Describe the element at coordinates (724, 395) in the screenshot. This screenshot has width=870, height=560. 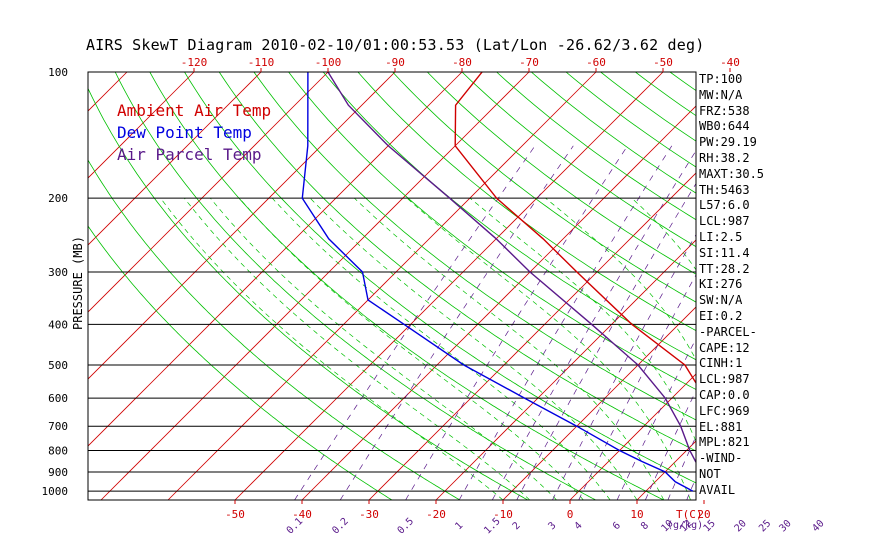
I see `index-item: CAP:0.0` at that location.